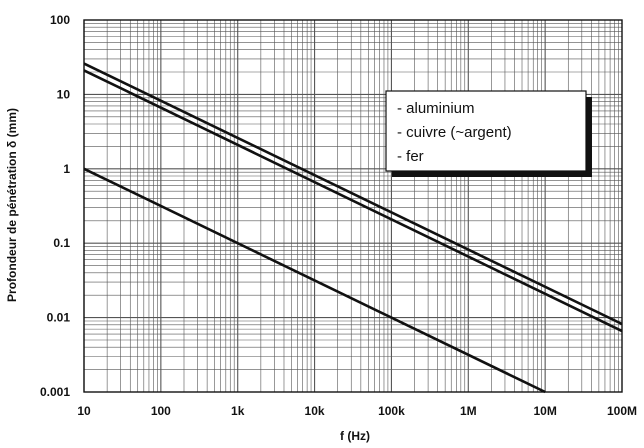  I want to click on x-tick-labels: 10 100 1k 10k 100k 1M 10M 100M, so click(357, 411).